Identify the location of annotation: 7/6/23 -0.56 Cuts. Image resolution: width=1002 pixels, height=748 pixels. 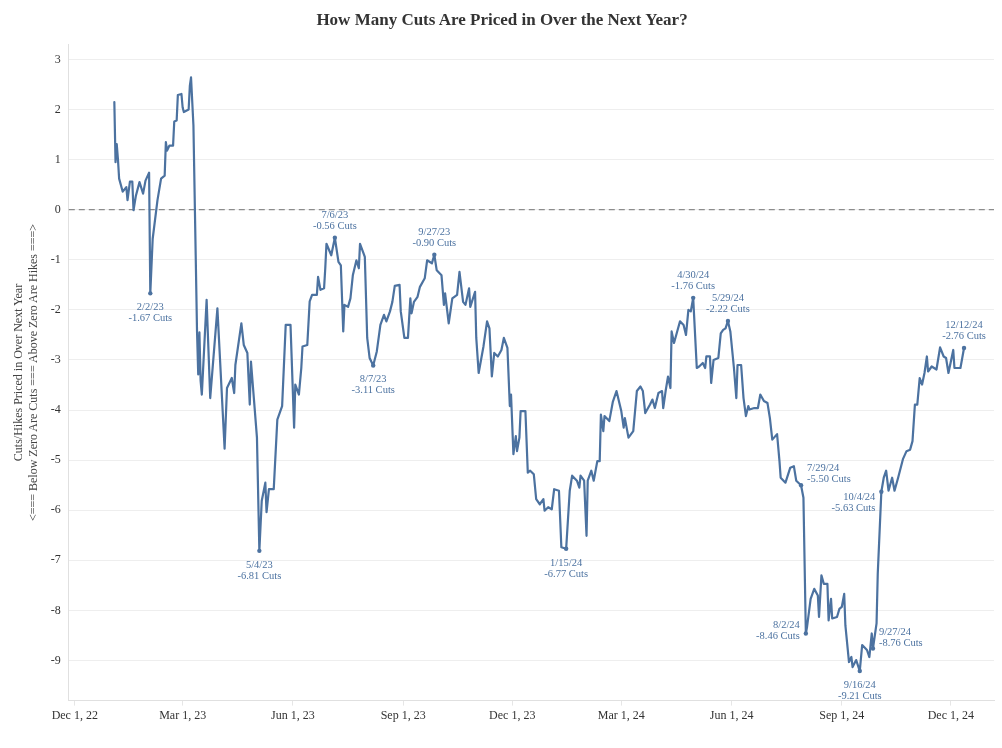
(334, 219).